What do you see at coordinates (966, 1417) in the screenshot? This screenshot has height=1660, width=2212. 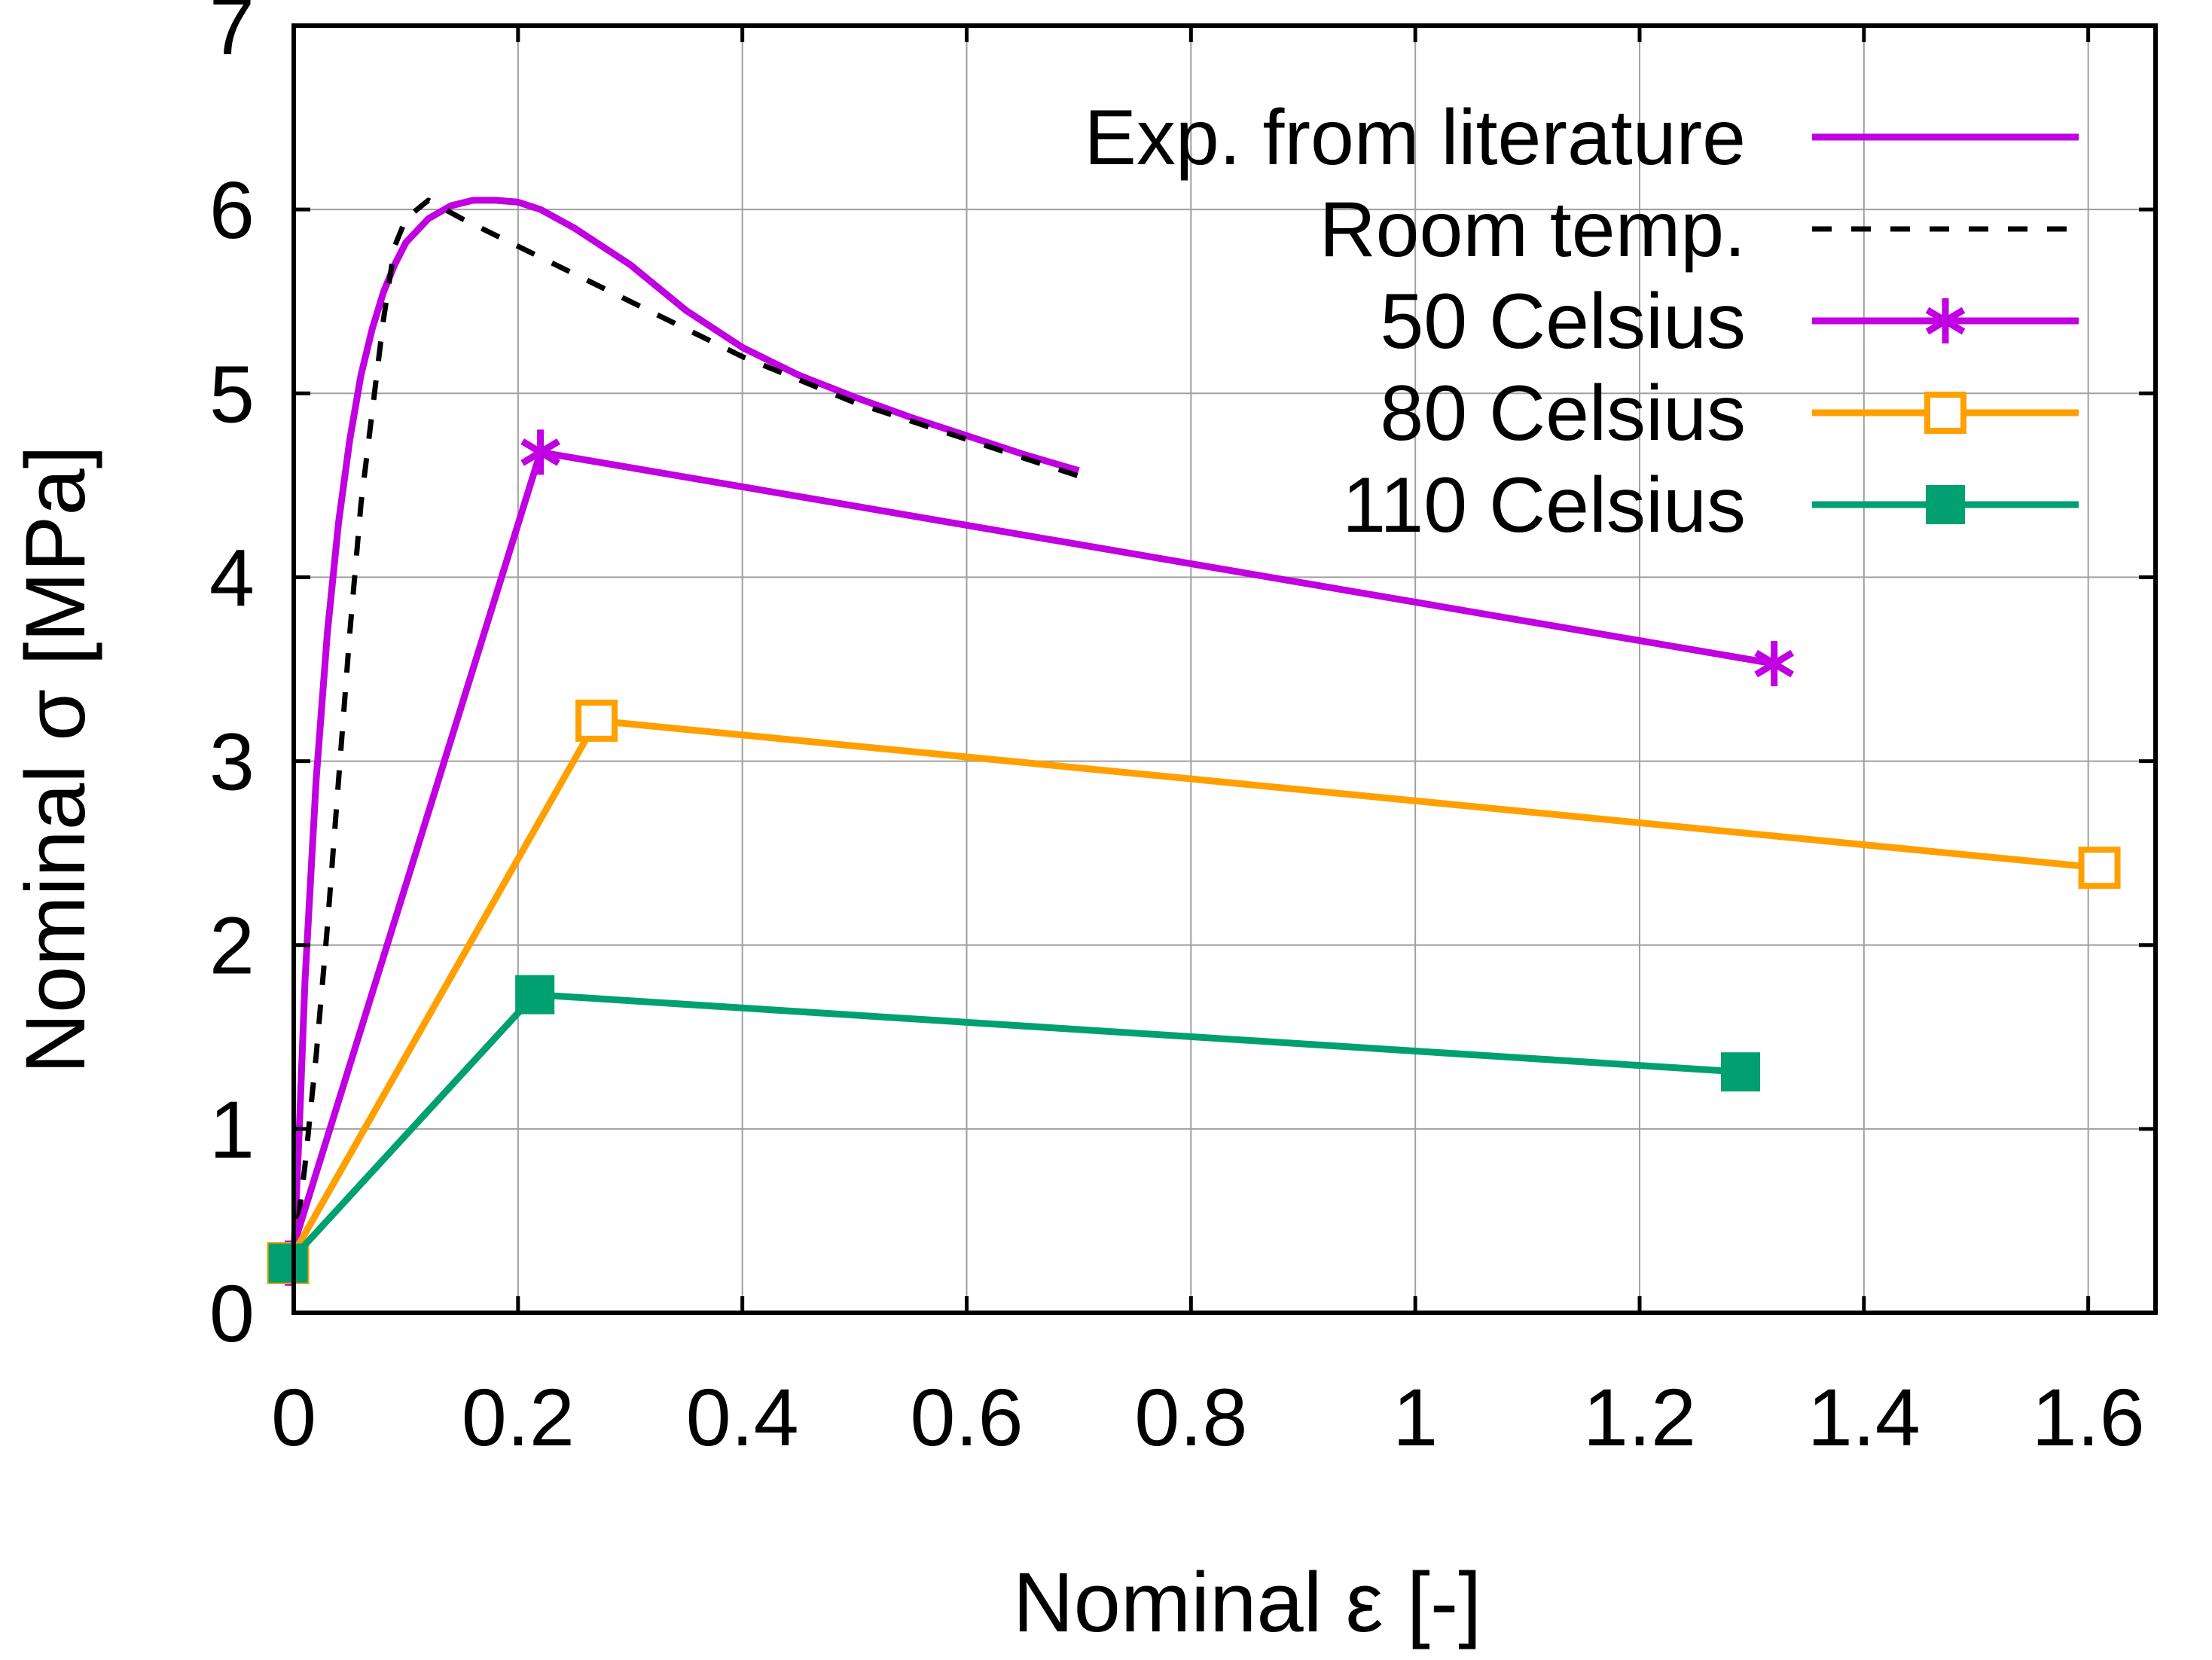 I see `x-tick-label: 0.6` at bounding box center [966, 1417].